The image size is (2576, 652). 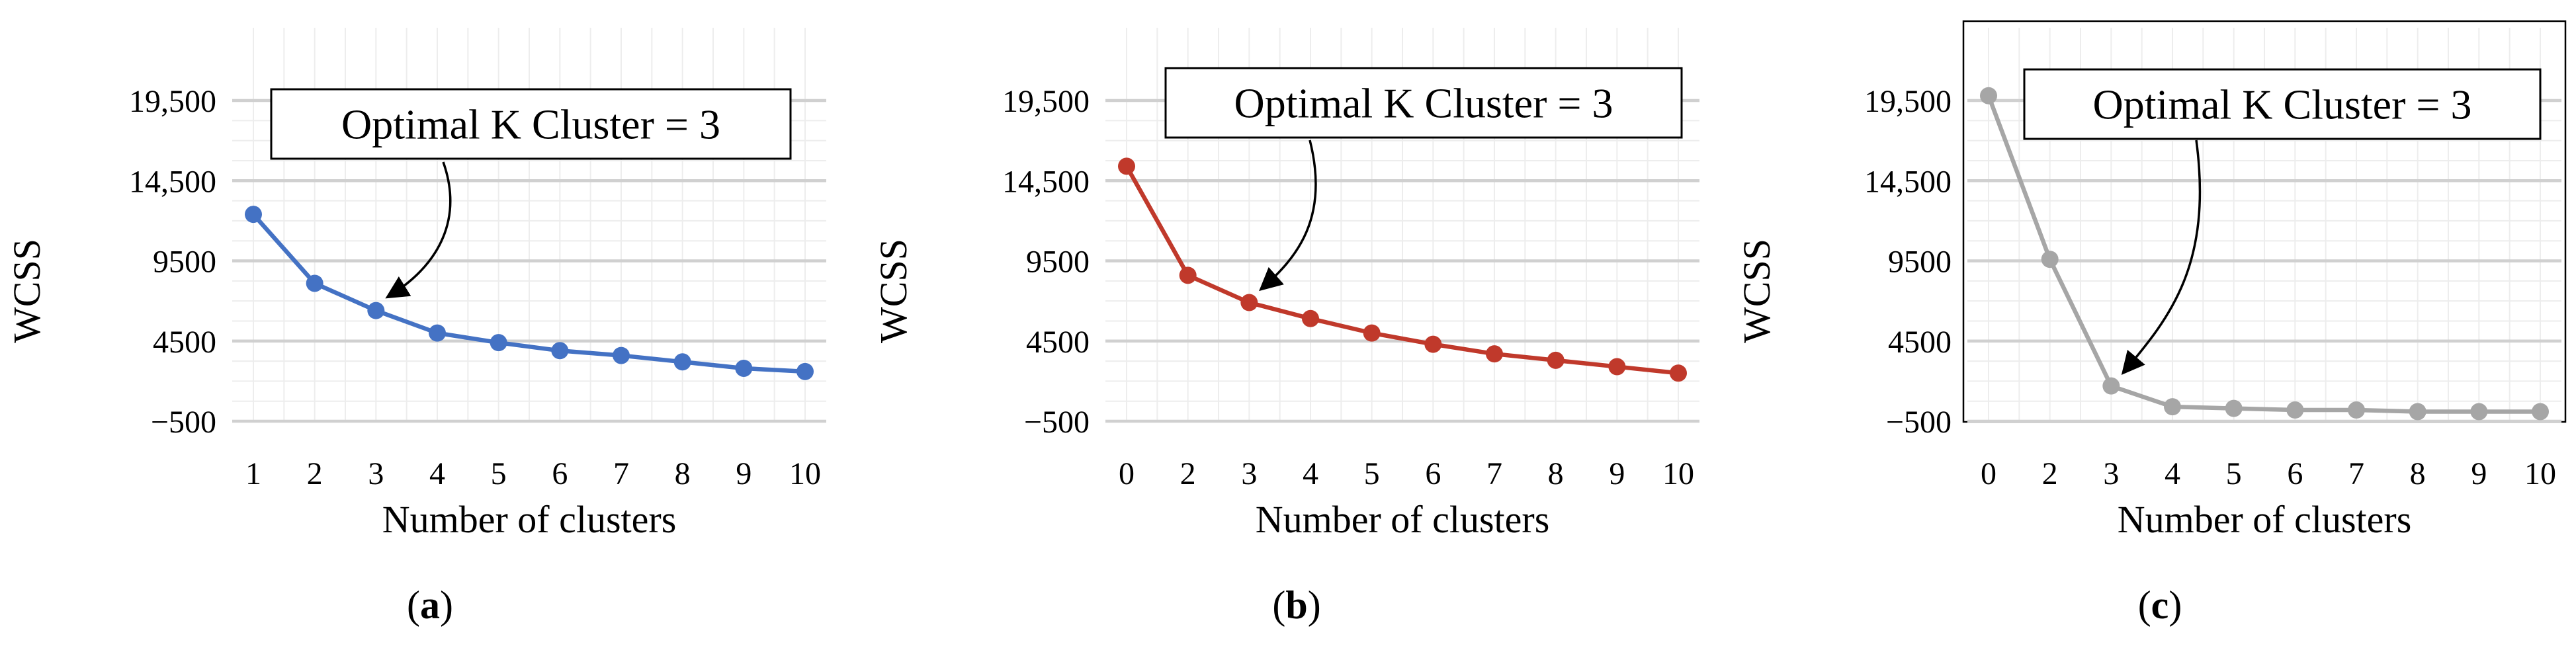 I want to click on panel-label: (c), so click(x=2160, y=605).